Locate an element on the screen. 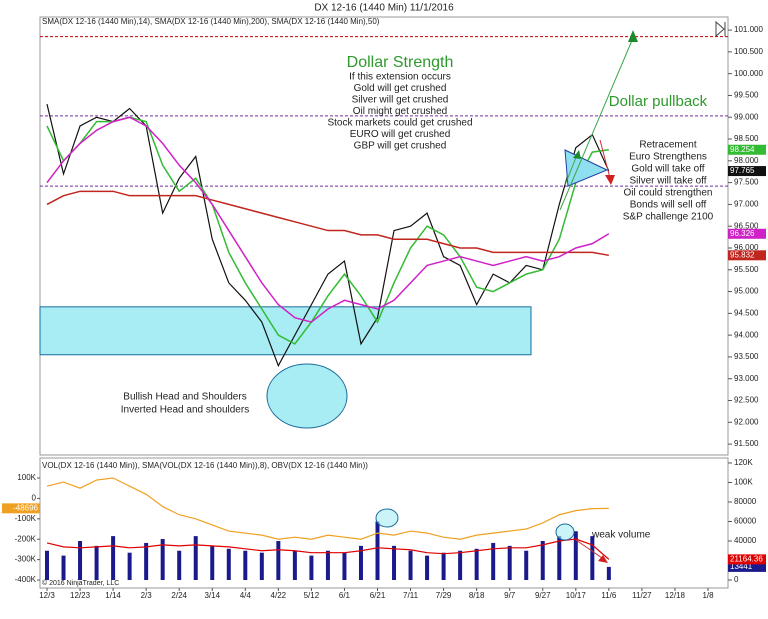 The width and height of the screenshot is (768, 619). y-tick-label: 99.000 is located at coordinates (746, 116).